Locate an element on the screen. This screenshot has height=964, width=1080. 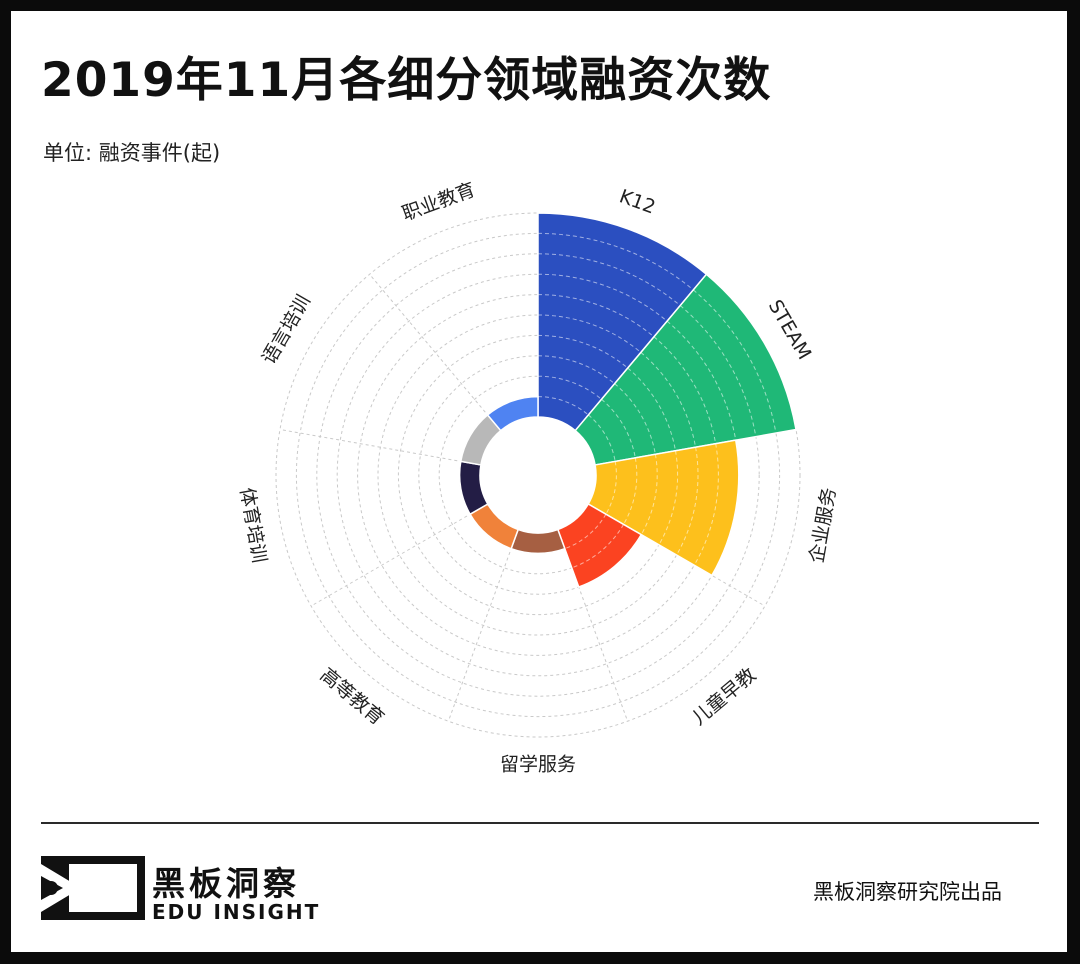
chart-title: 2019年11月各细分领域融资次数 is located at coordinates (406, 80).